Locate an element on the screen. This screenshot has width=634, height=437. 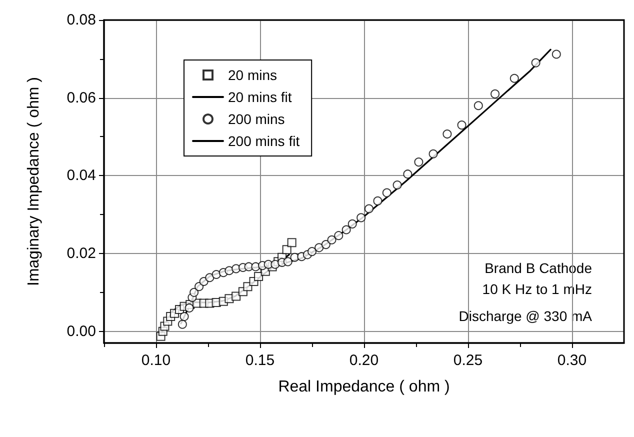
y-tick-label: 0.06 is located at coordinates (81, 97).